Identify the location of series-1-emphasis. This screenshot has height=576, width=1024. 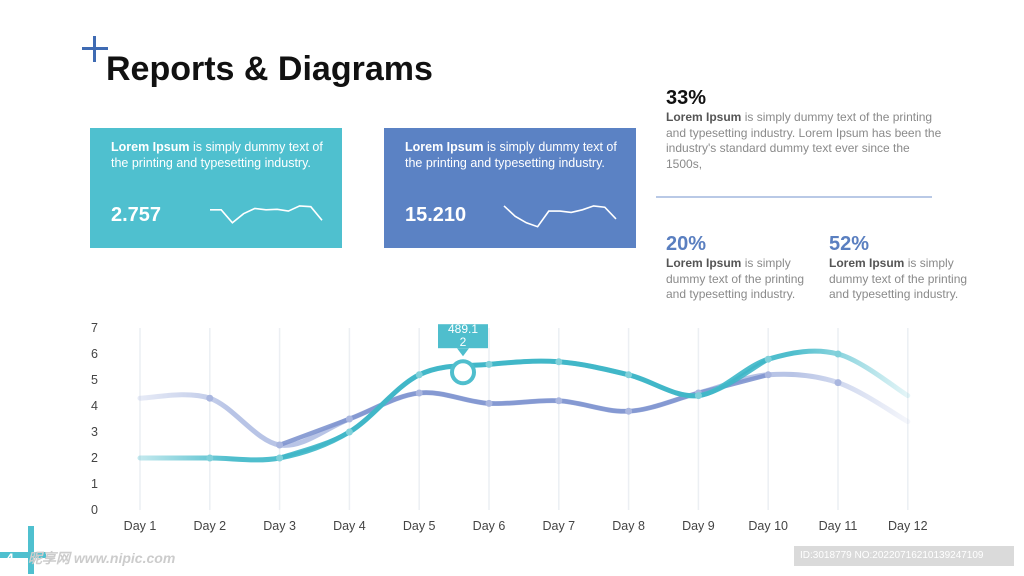
(524, 410).